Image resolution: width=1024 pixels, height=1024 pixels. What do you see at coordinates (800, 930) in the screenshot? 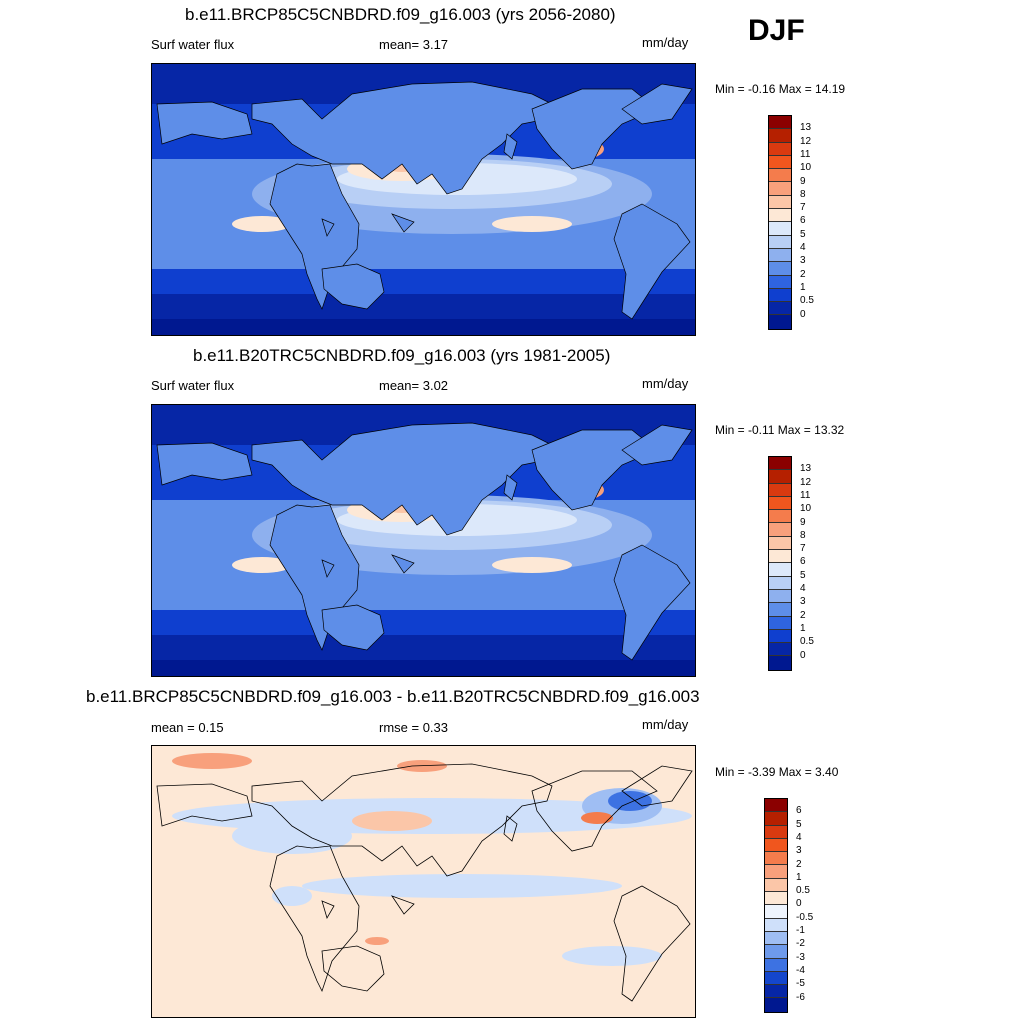
I see `colorbar-label: -1` at bounding box center [800, 930].